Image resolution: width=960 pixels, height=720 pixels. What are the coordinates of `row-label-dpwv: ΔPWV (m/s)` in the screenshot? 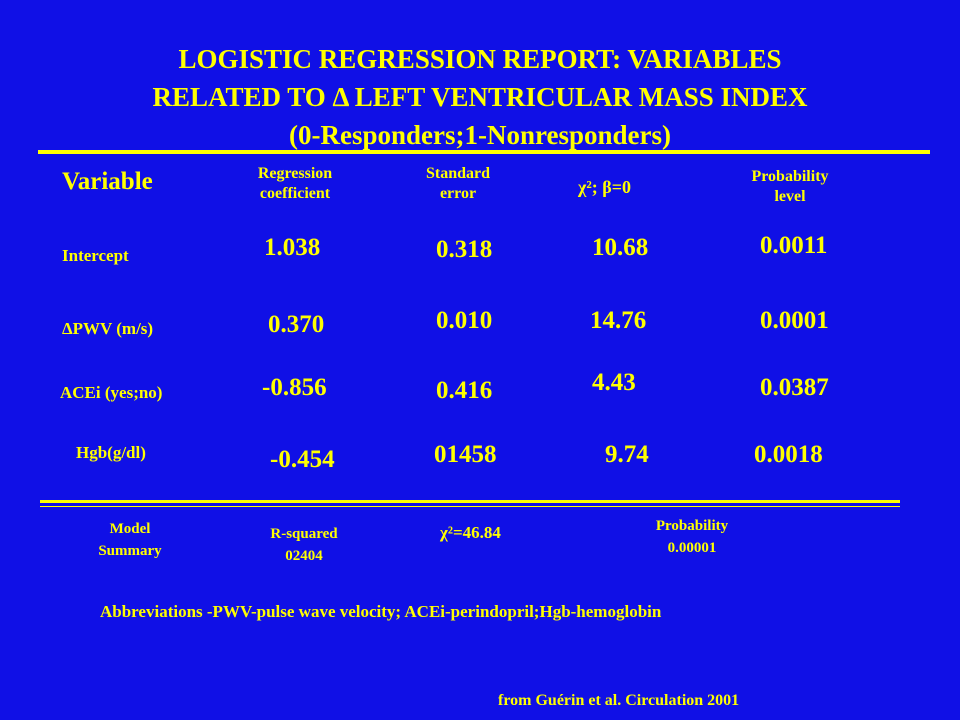 It's located at (108, 328).